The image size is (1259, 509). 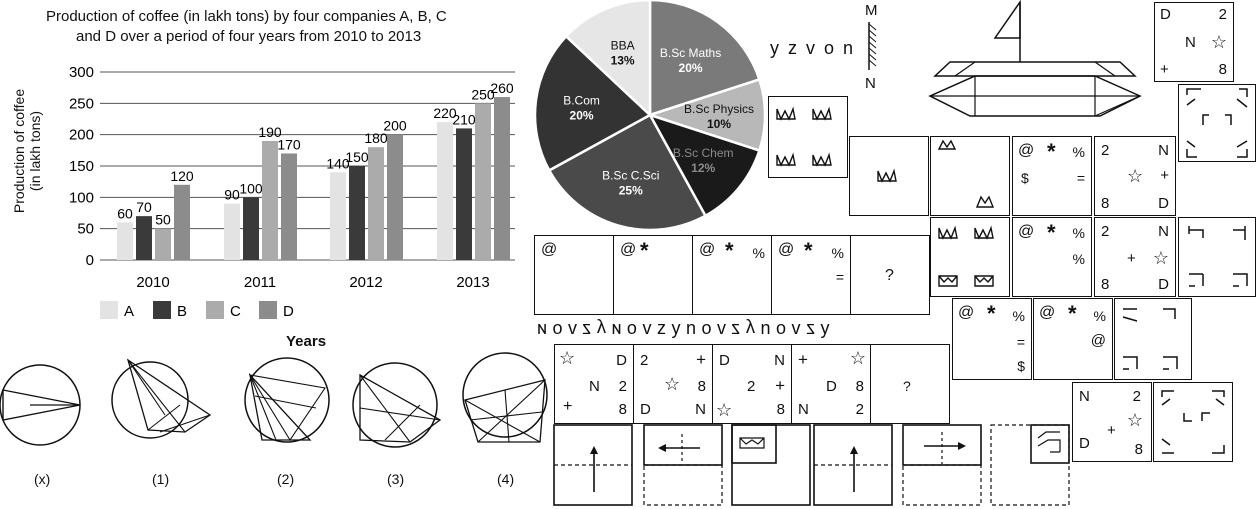 What do you see at coordinates (81, 166) in the screenshot?
I see `y-tick-label: 150` at bounding box center [81, 166].